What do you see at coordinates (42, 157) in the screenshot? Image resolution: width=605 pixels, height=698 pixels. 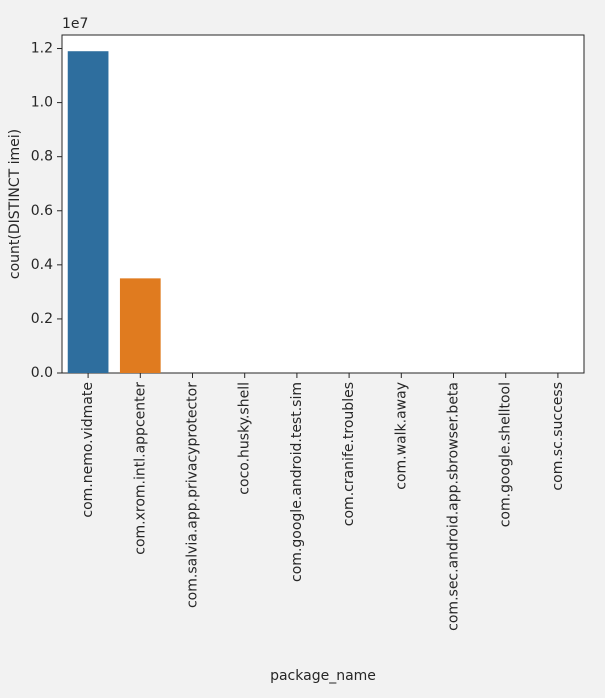 I see `y-tick-label-4: 0.8` at bounding box center [42, 157].